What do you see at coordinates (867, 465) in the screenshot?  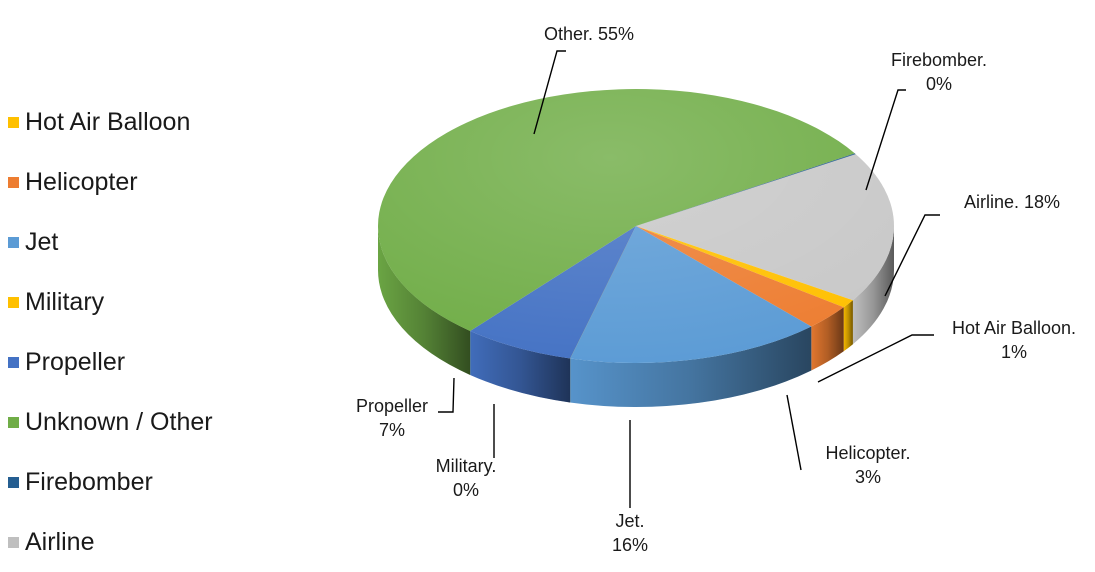 I see `data-label-helicopter: Helicopter. 3%` at bounding box center [867, 465].